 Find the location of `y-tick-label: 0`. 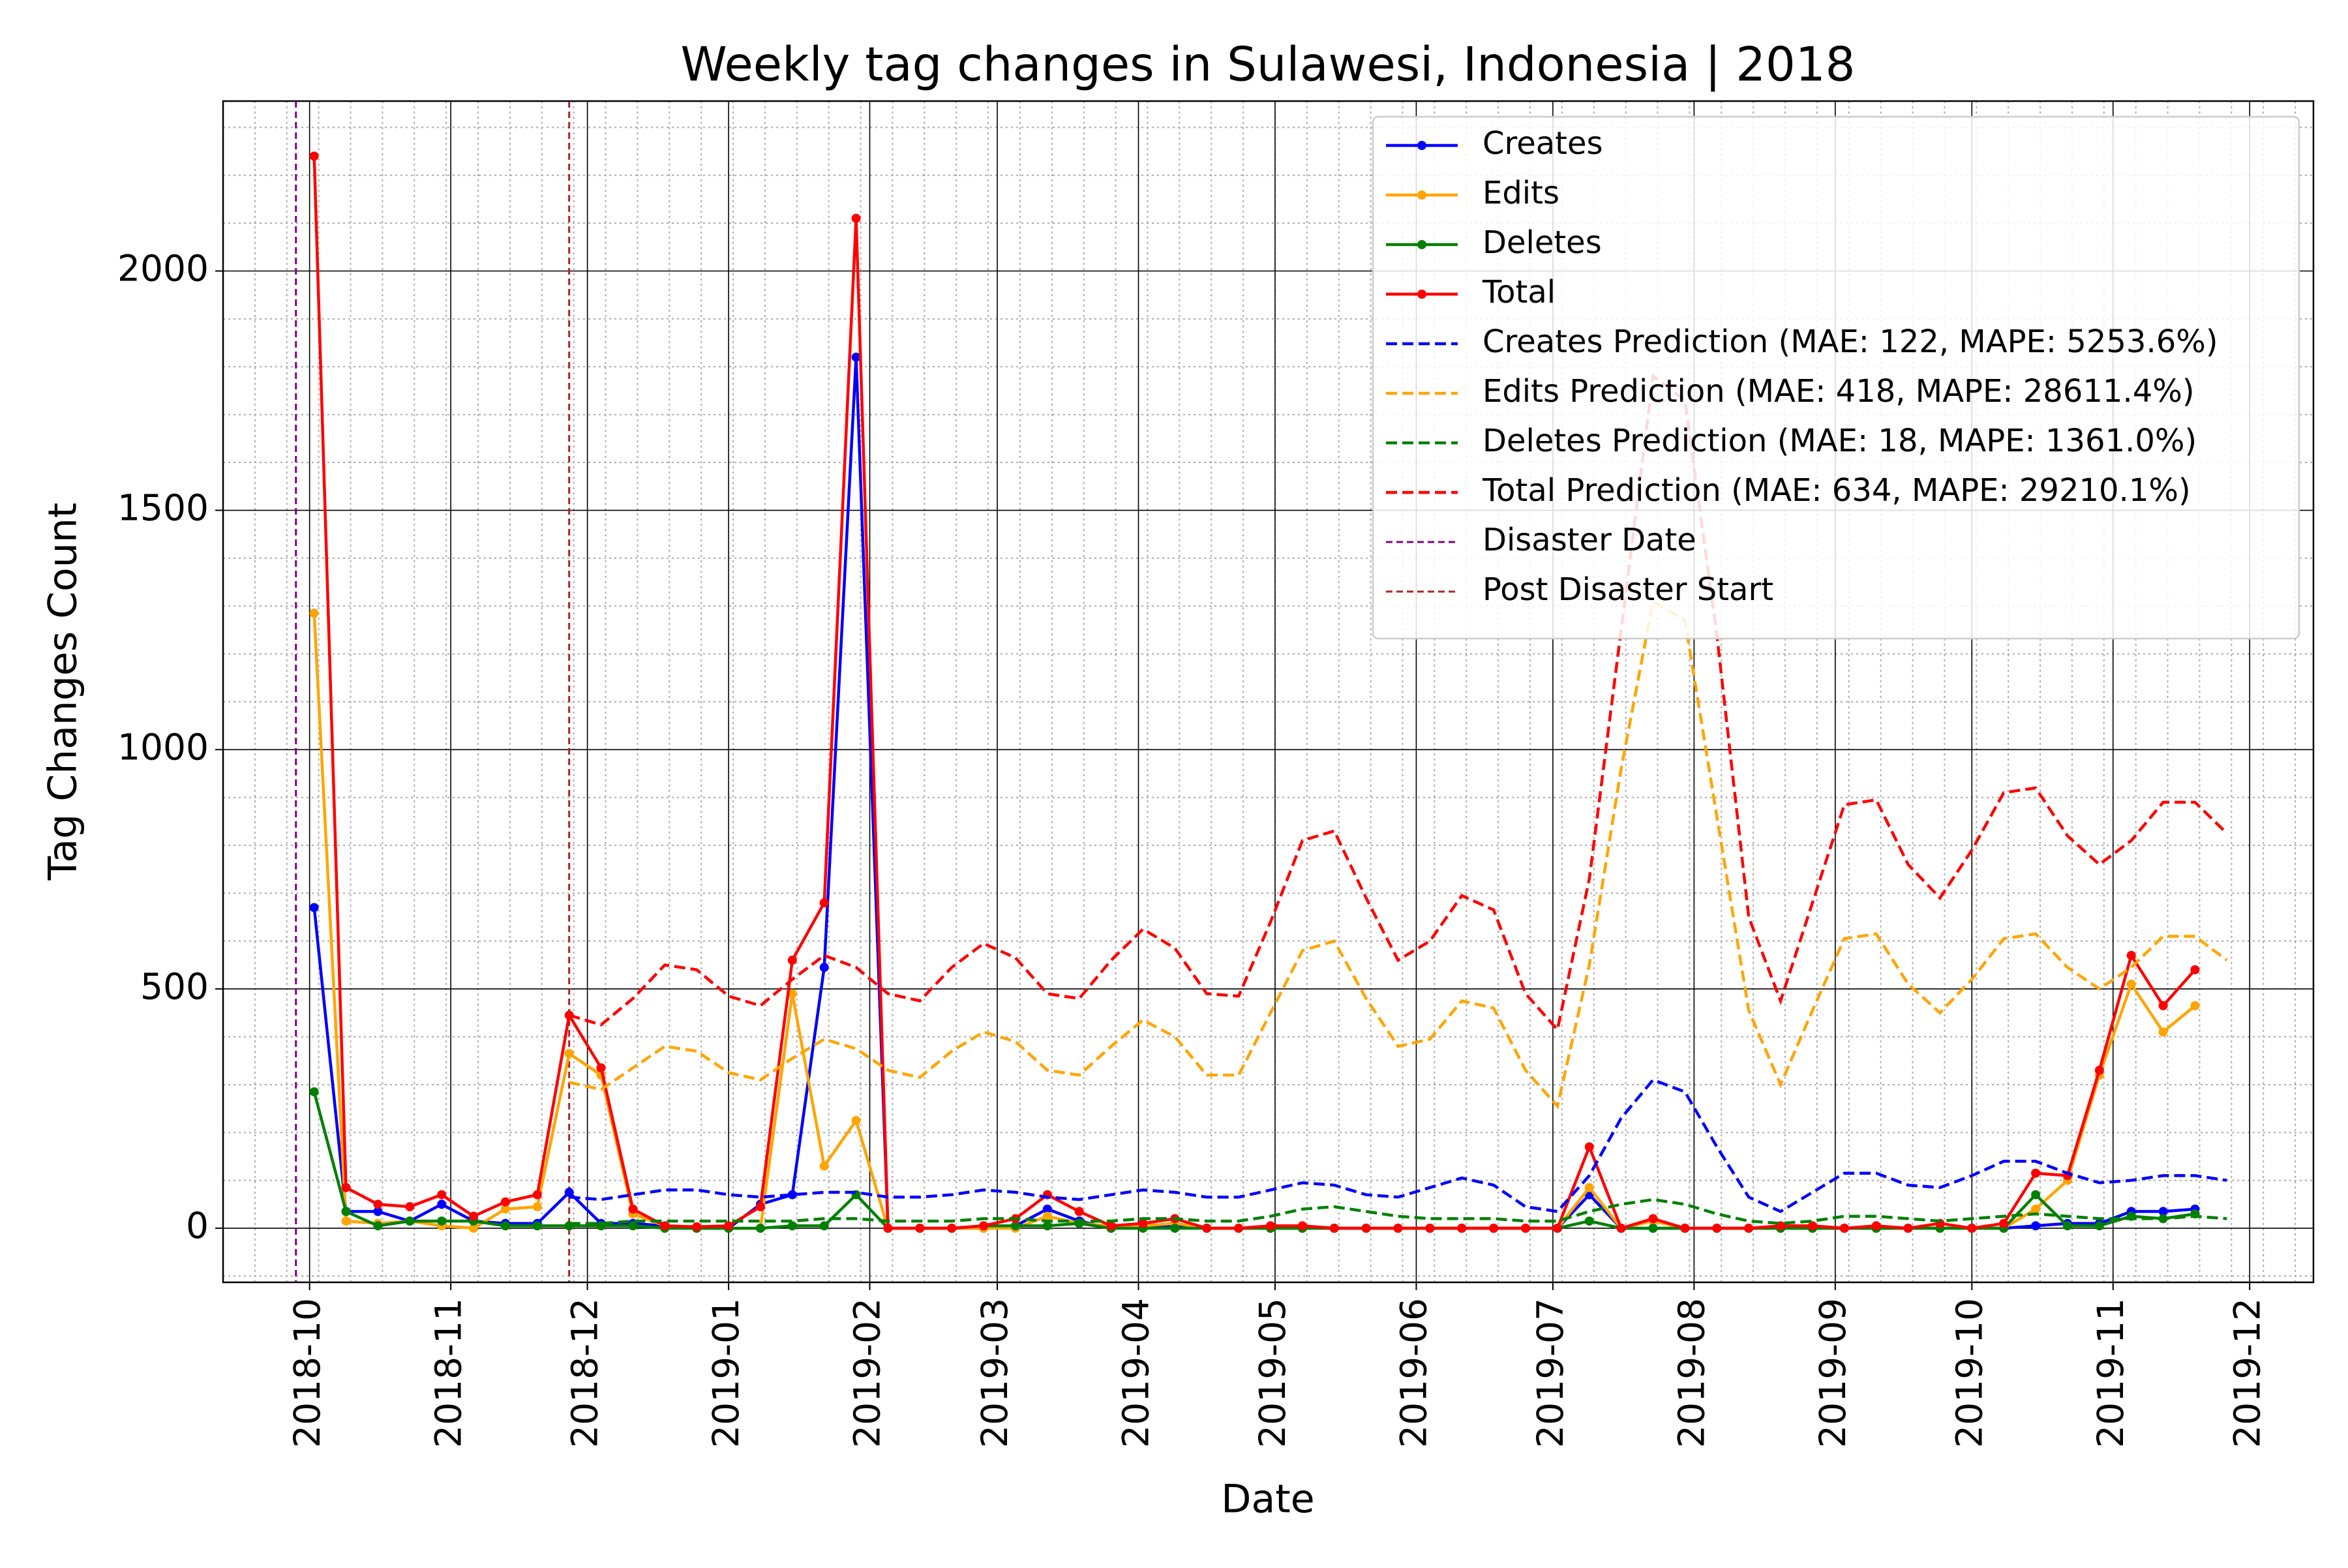

y-tick-label: 0 is located at coordinates (198, 1225).